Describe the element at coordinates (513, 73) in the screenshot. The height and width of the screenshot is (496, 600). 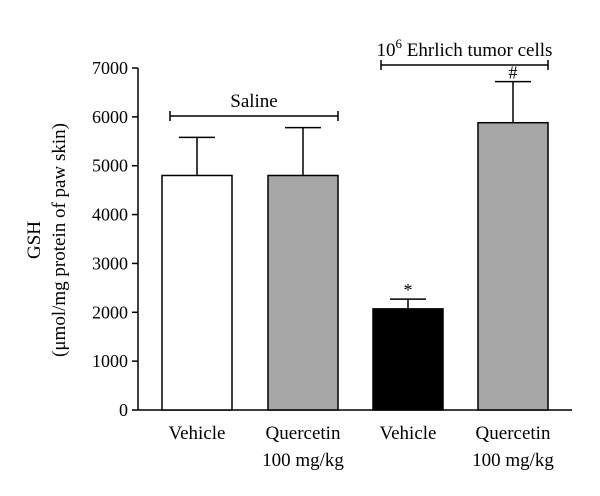
I see `significance-marker: #` at that location.